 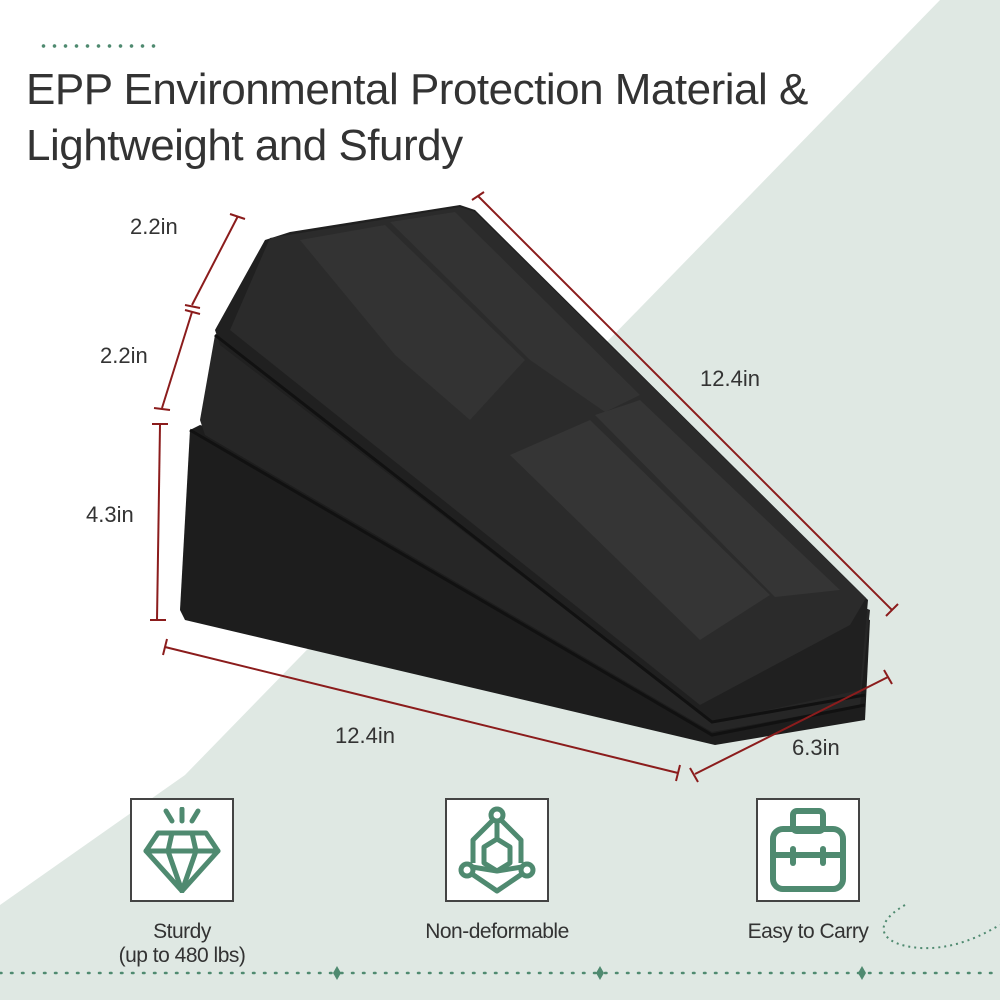 What do you see at coordinates (816, 747) in the screenshot?
I see `dimension-width: 6.3in` at bounding box center [816, 747].